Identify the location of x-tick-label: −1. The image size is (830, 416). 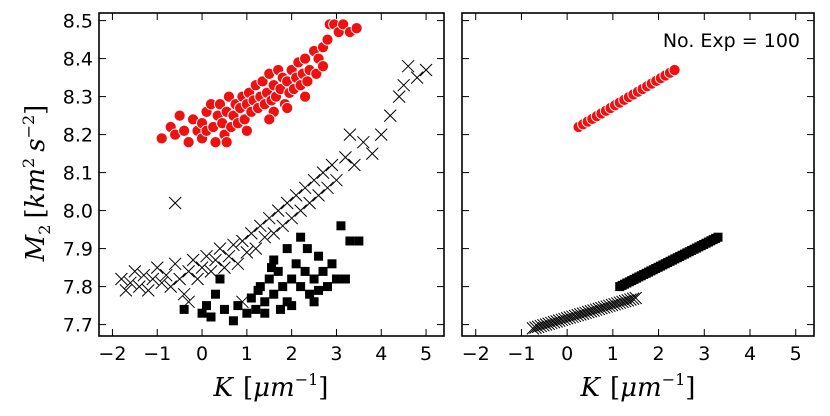
(521, 354).